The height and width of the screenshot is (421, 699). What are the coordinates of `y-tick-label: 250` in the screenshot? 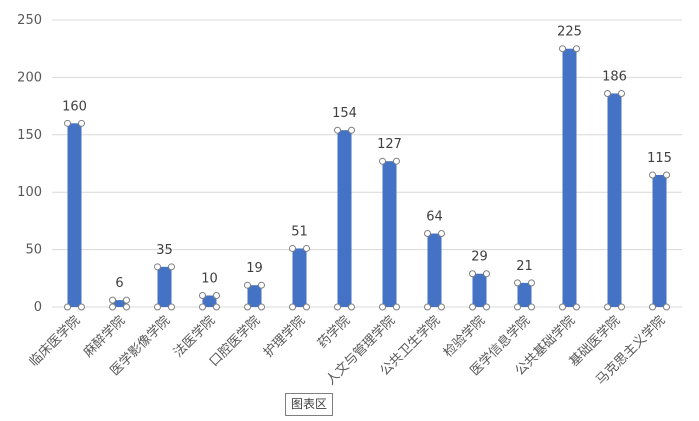 It's located at (29, 20).